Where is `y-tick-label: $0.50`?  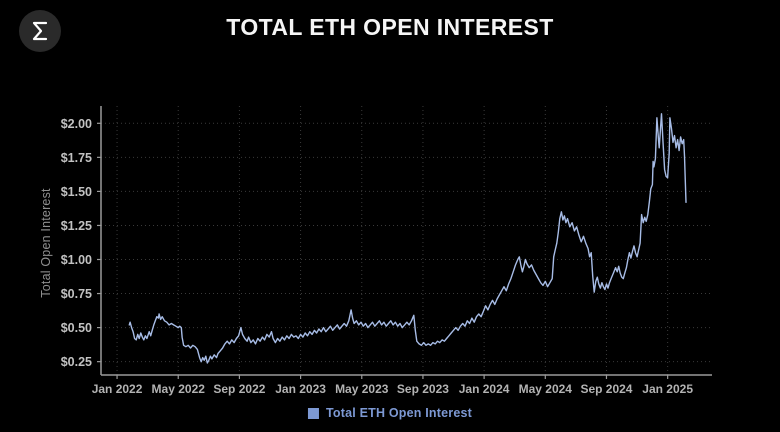
y-tick-label: $0.50 is located at coordinates (76, 328).